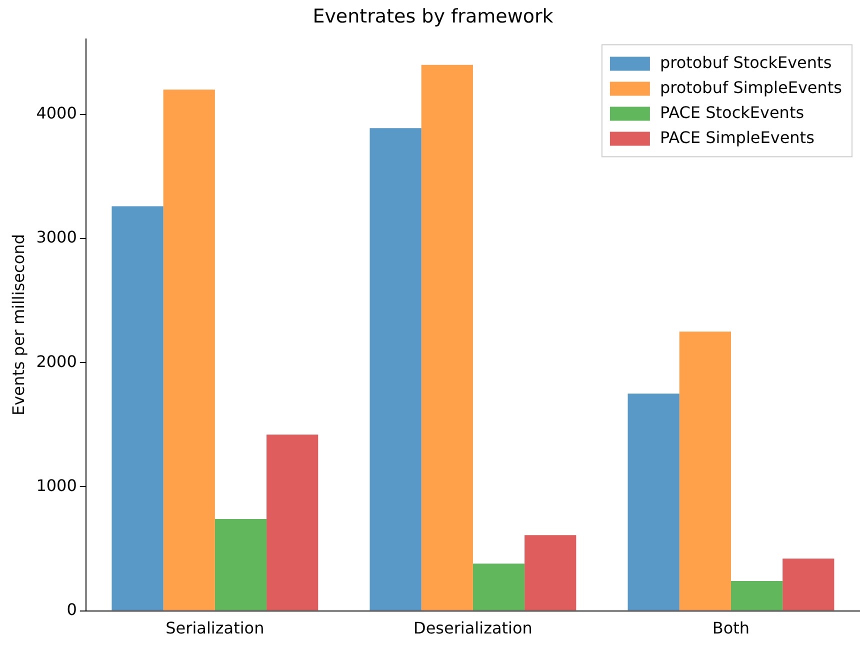 The height and width of the screenshot is (646, 860). Describe the element at coordinates (732, 112) in the screenshot. I see `legend-label: PACE StockEvents` at that location.